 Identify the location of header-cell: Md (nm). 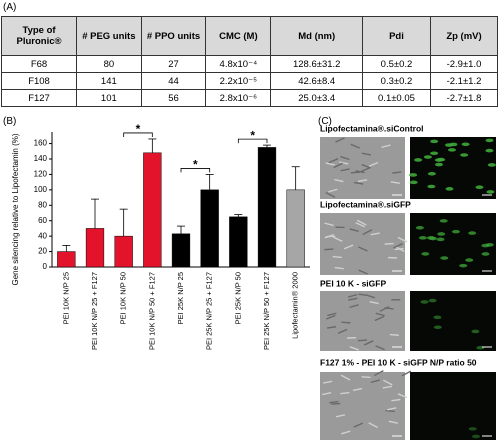
(316, 36).